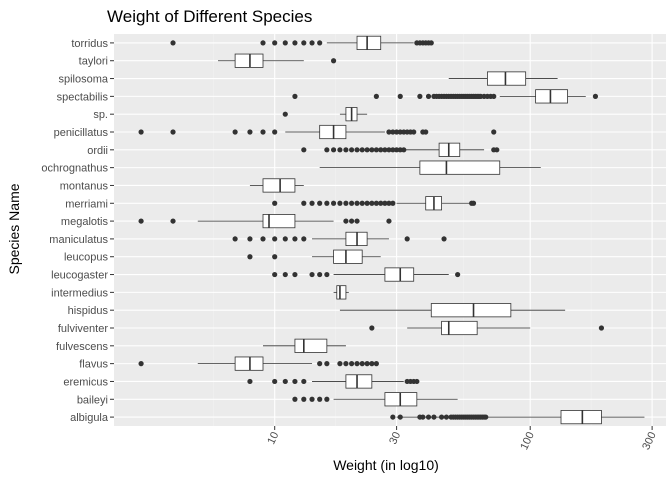 The height and width of the screenshot is (480, 672). I want to click on y-tick-label: megalotis, so click(85, 222).